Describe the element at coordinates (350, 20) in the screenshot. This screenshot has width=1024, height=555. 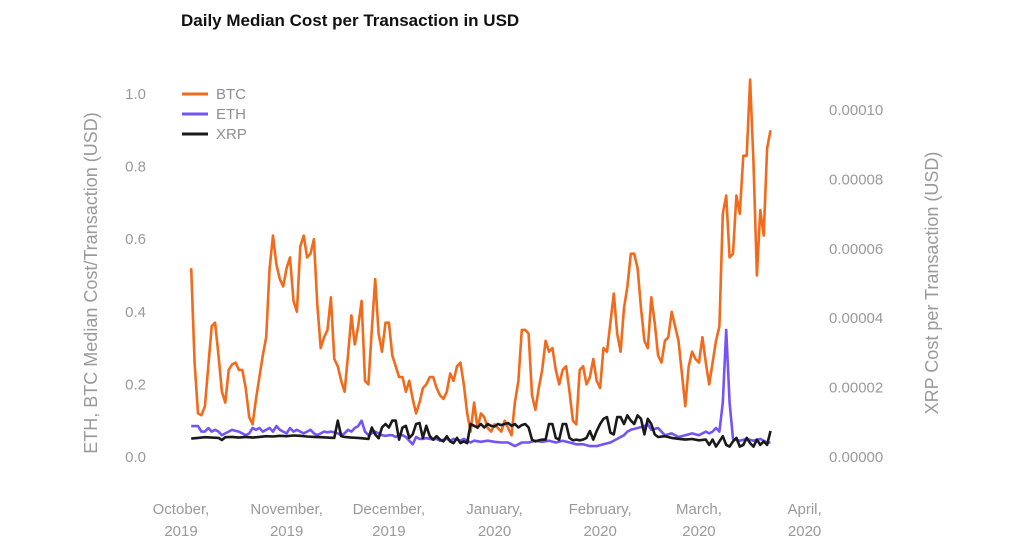
I see `chart-title: Daily Median Cost per Transaction in USD` at that location.